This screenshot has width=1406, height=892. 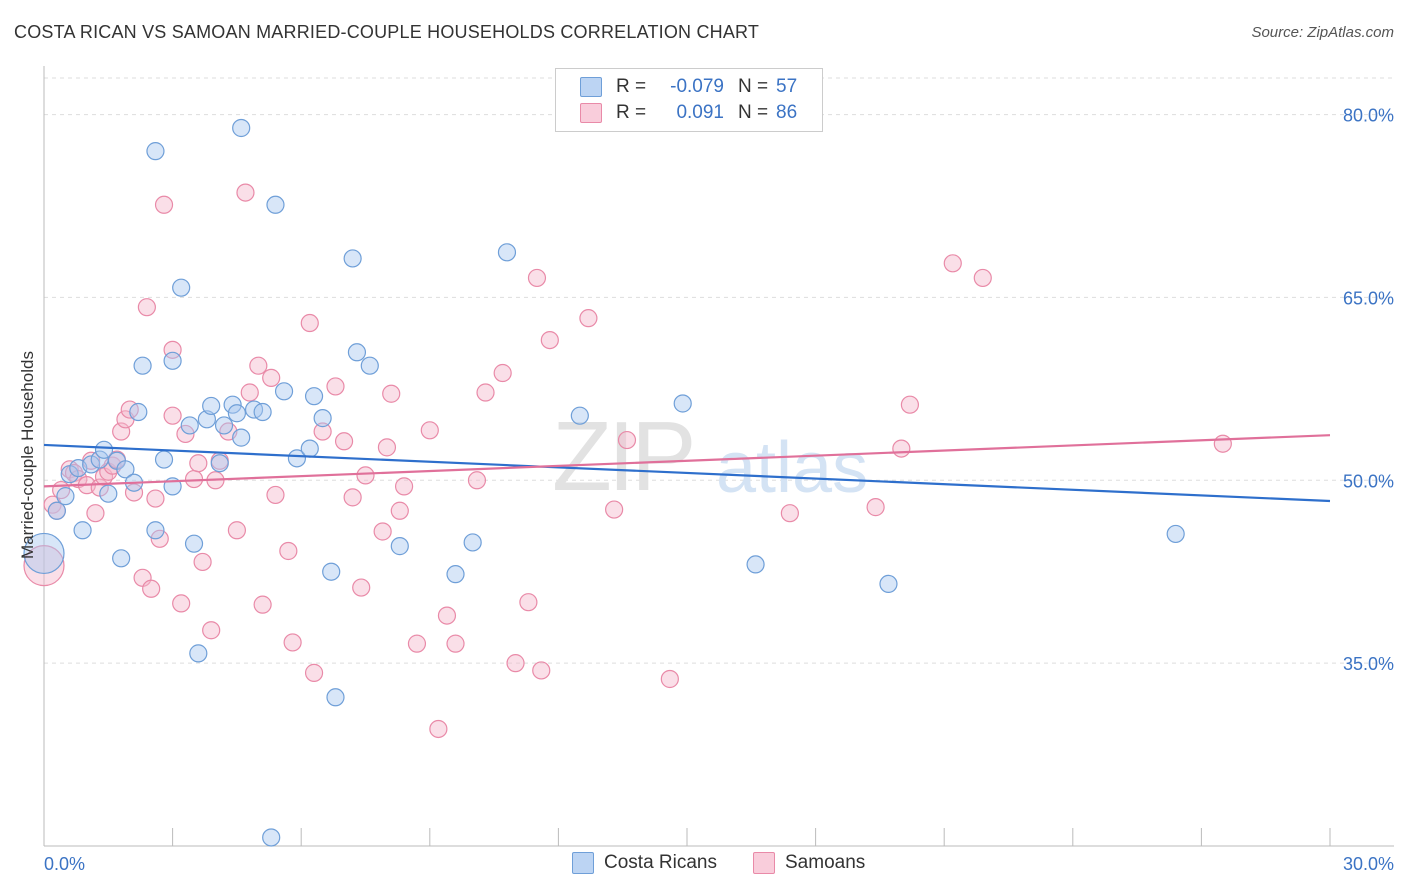 I want to click on legend-row-samoans: R = 0.091 N = 86, so click(x=688, y=113).